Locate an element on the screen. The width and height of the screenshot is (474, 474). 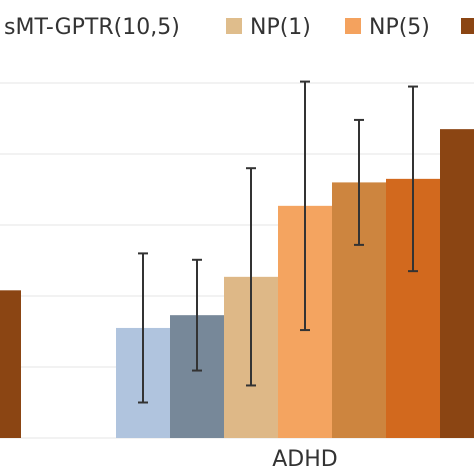
legend-label-2: NP(1) is located at coordinates (280, 27).